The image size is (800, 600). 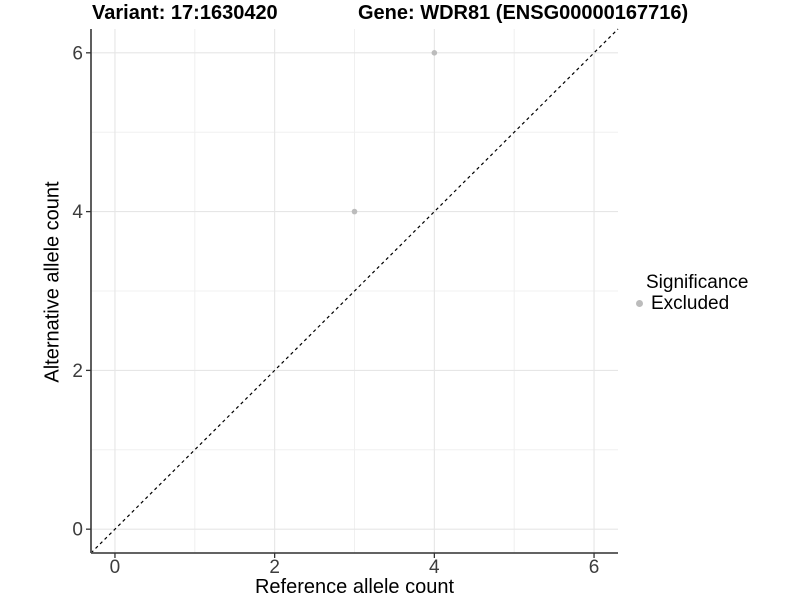 I want to click on legend-item-label: Excluded, so click(x=690, y=303).